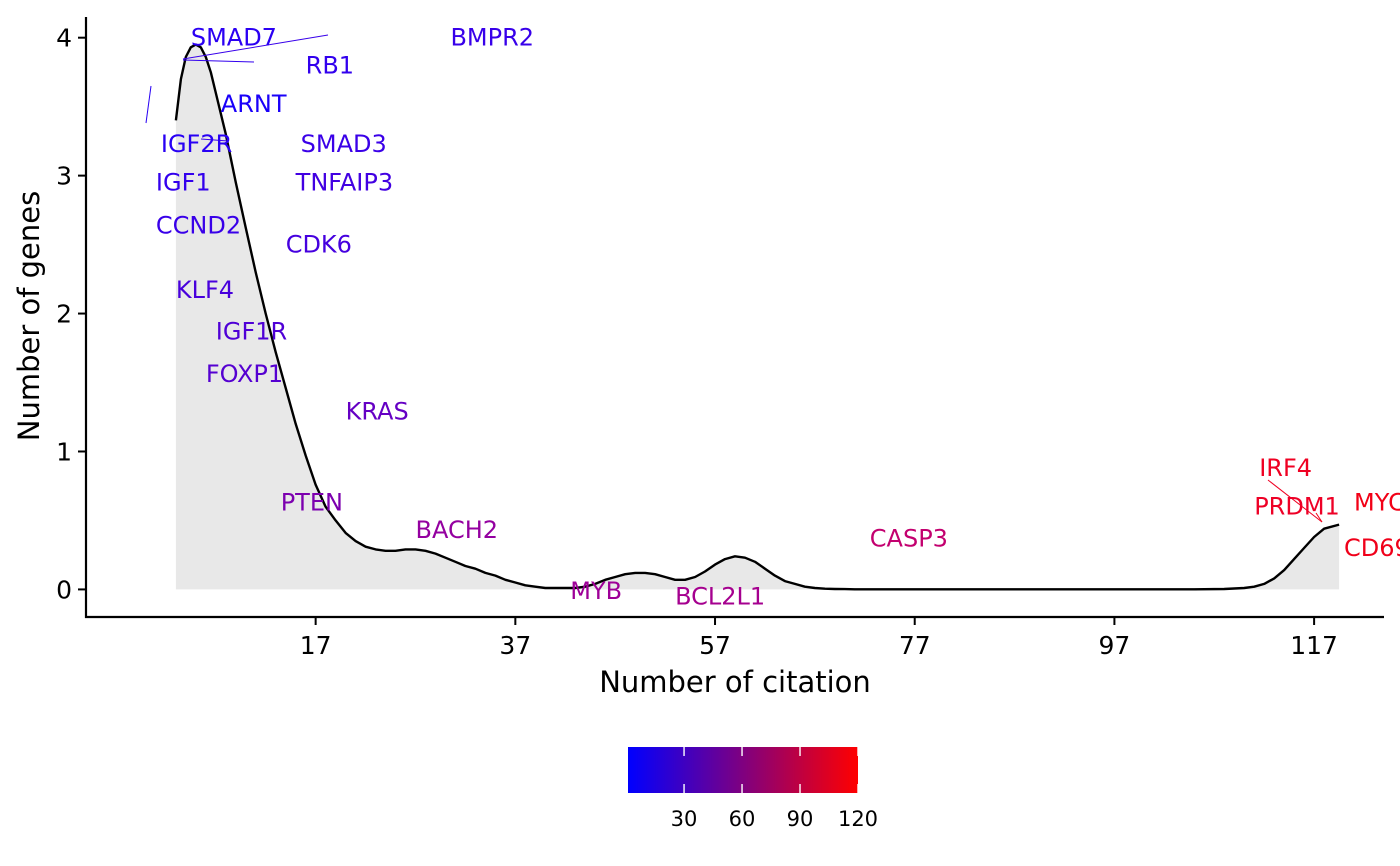 Image resolution: width=1400 pixels, height=866 pixels. Describe the element at coordinates (214, 140) in the screenshot. I see `segment-smad3` at that location.